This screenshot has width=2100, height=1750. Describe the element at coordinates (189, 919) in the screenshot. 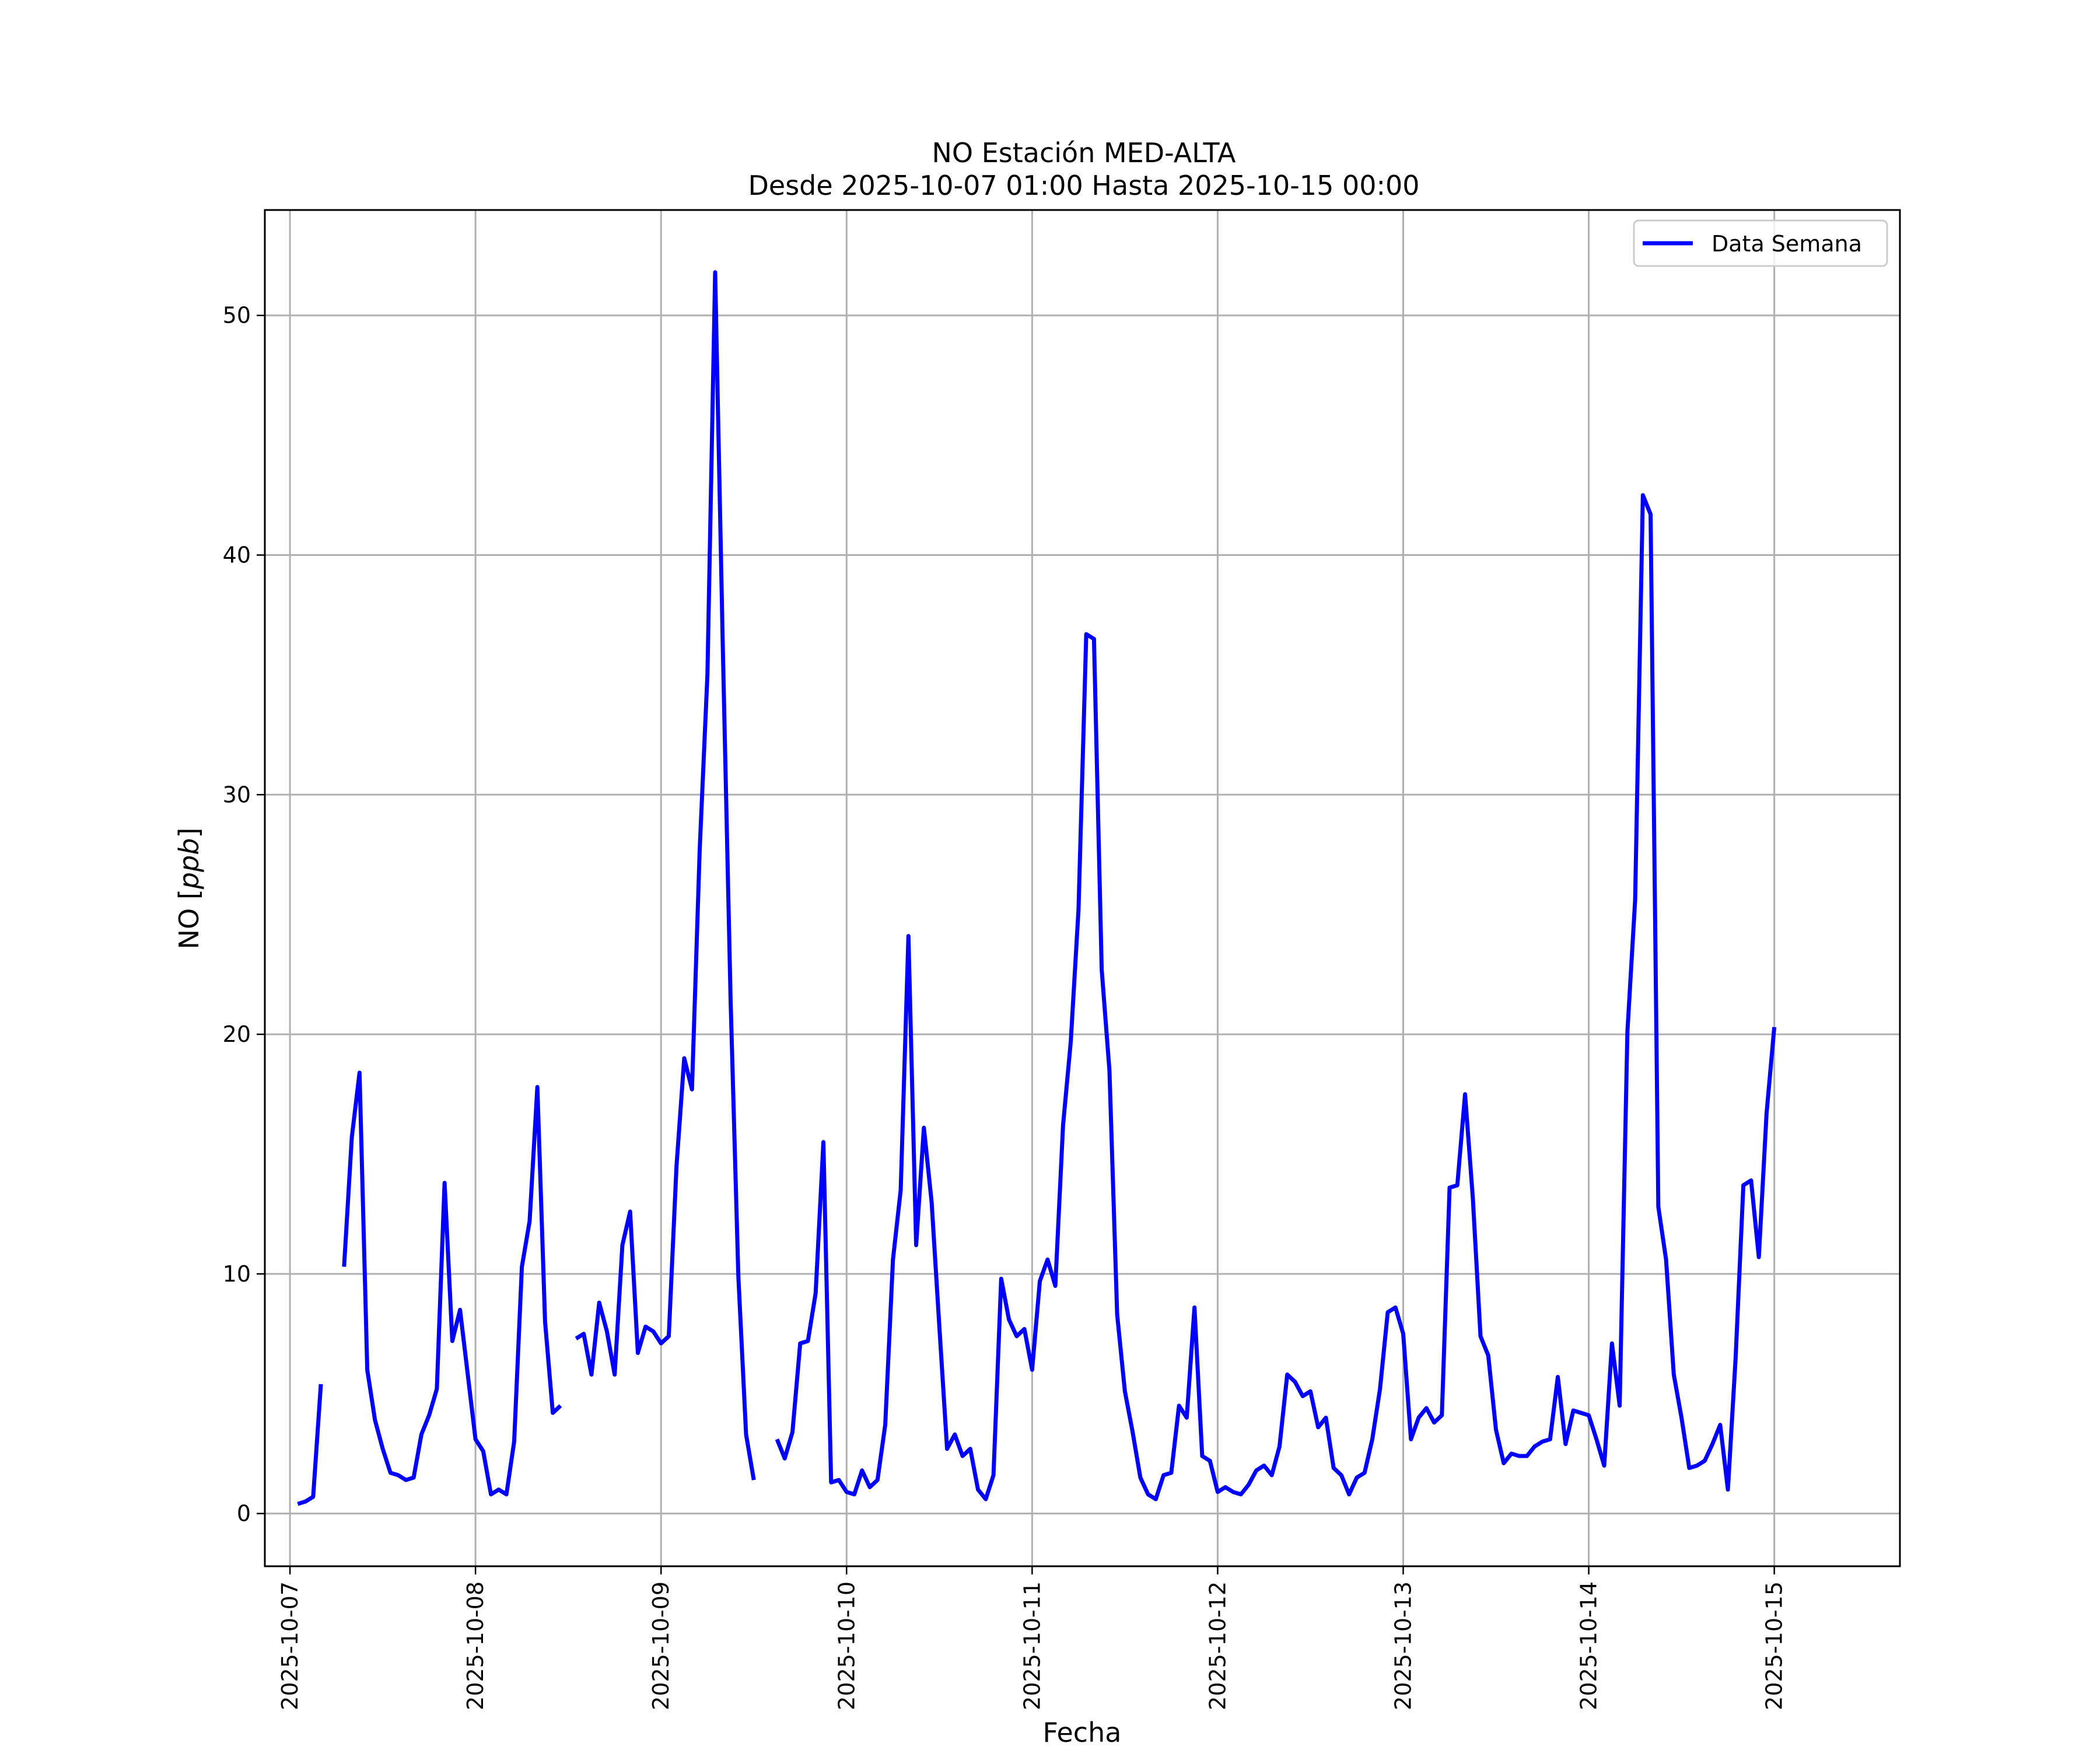

I see `y-axis-label-text: NO [` at that location.